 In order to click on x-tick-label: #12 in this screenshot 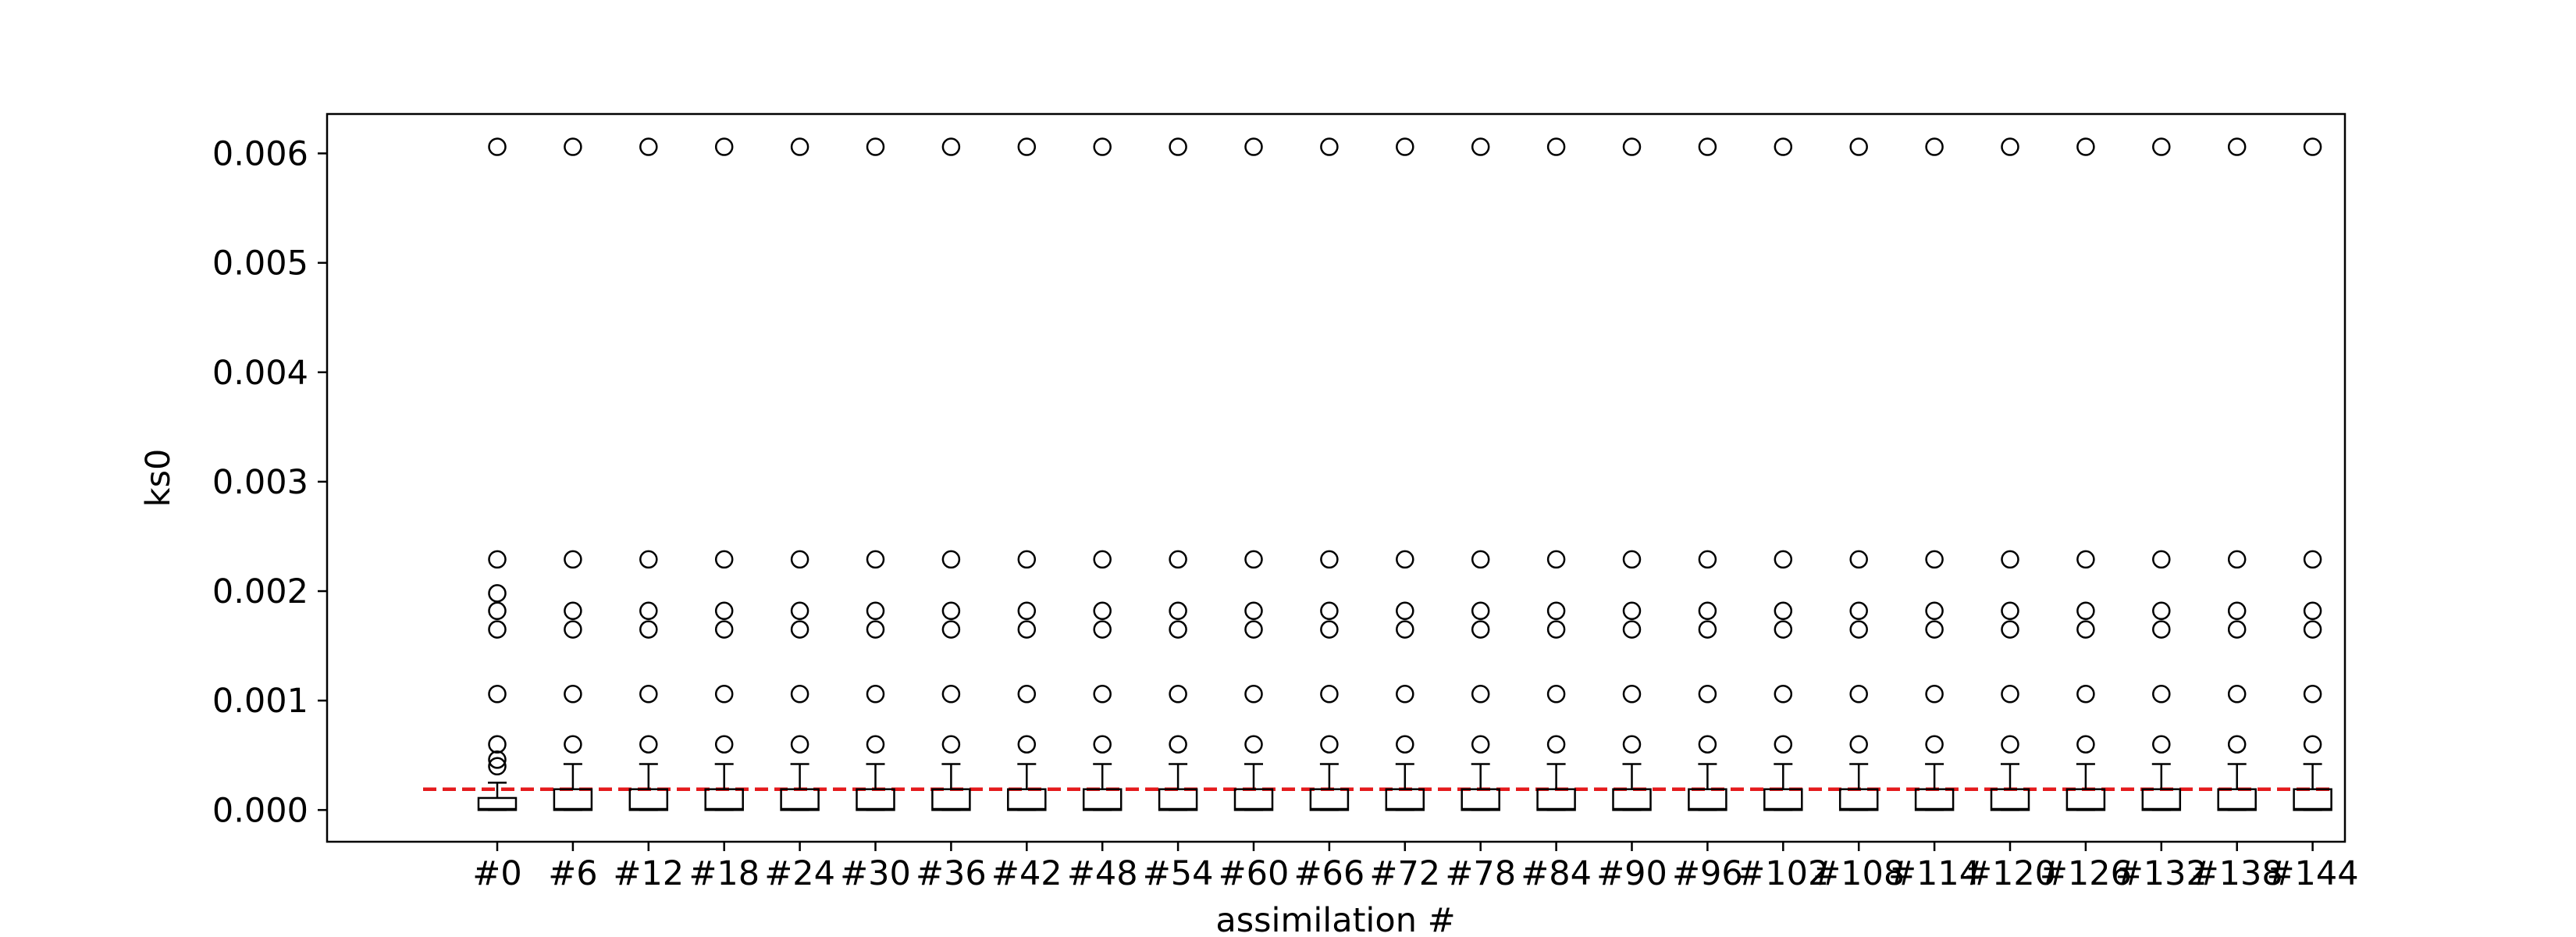, I will do `click(648, 873)`.